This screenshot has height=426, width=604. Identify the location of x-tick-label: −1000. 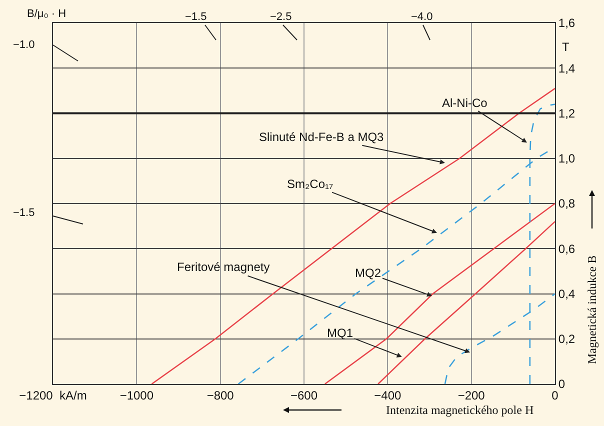
(137, 395).